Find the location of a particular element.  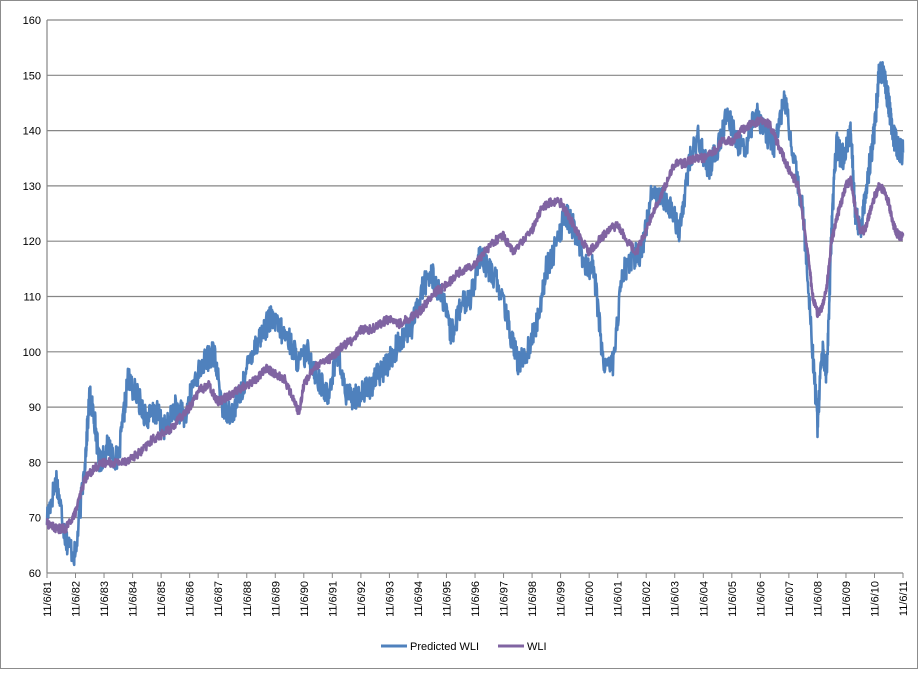

legend: Predicted WLI WLI is located at coordinates (464, 647).